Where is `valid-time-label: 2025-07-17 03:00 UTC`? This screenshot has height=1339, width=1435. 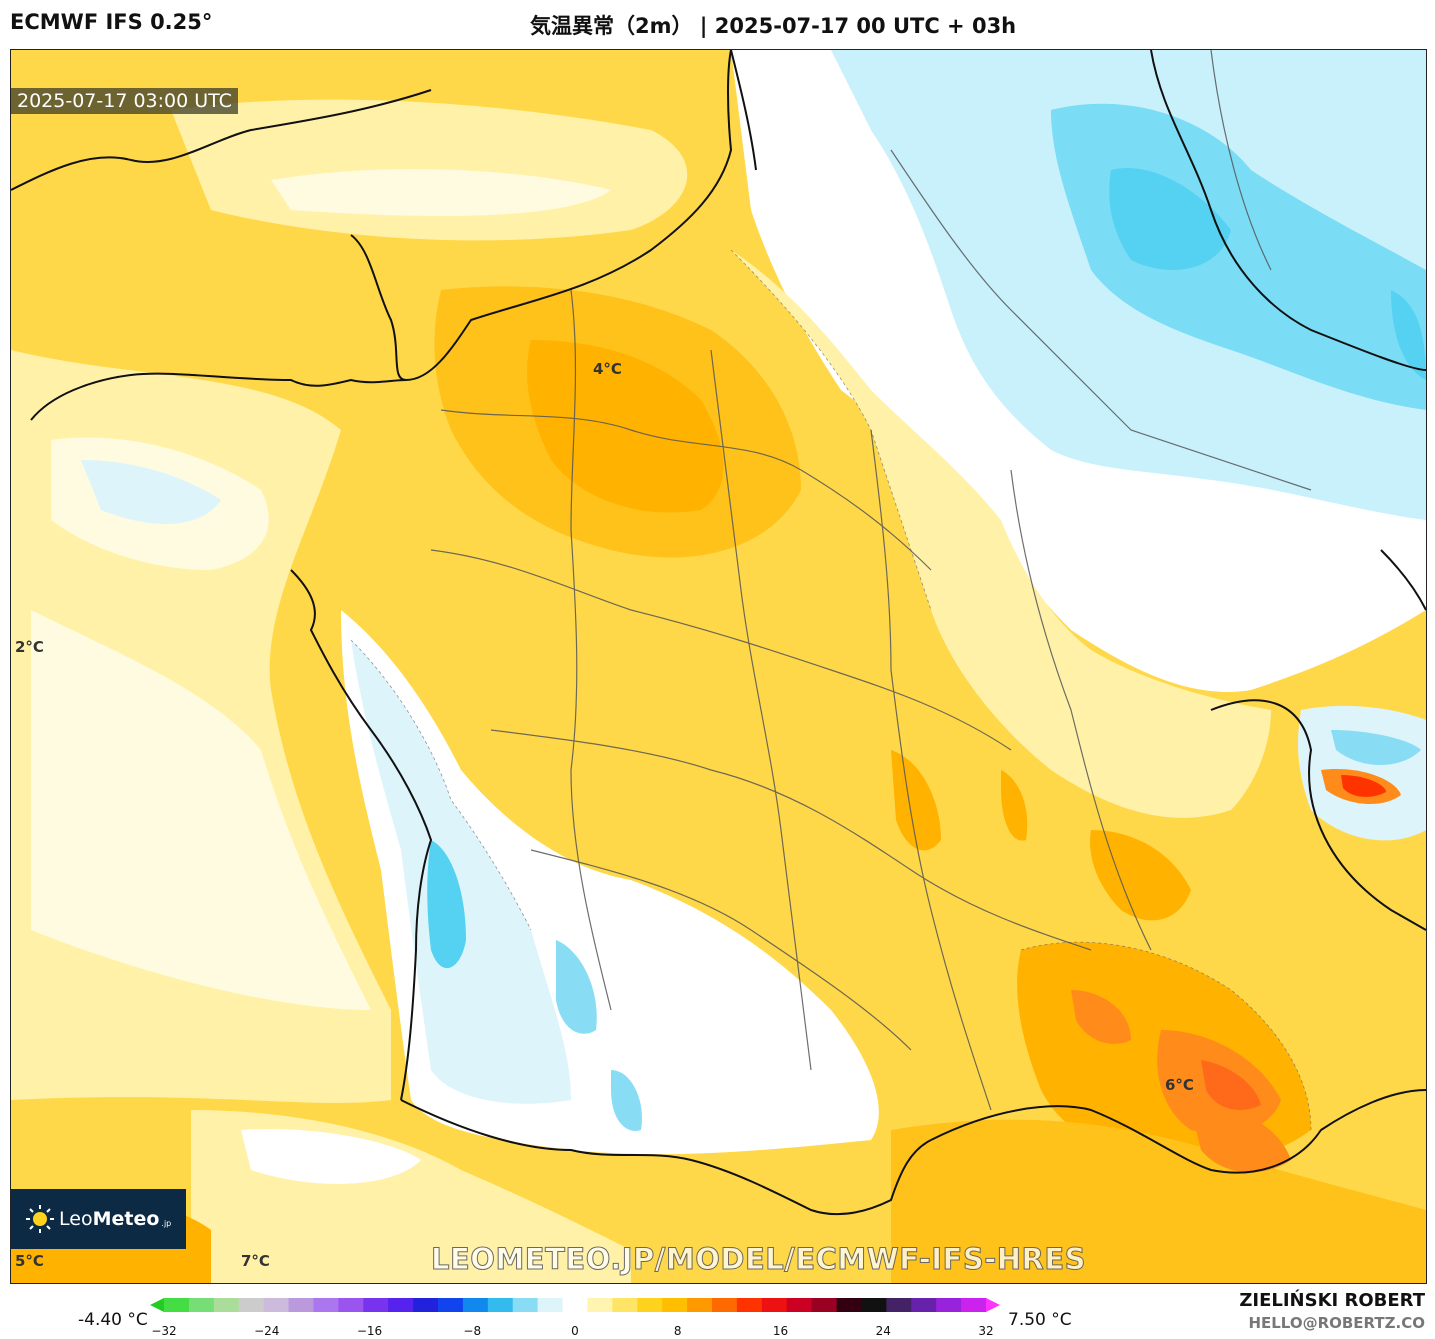 valid-time-label: 2025-07-17 03:00 UTC is located at coordinates (124, 101).